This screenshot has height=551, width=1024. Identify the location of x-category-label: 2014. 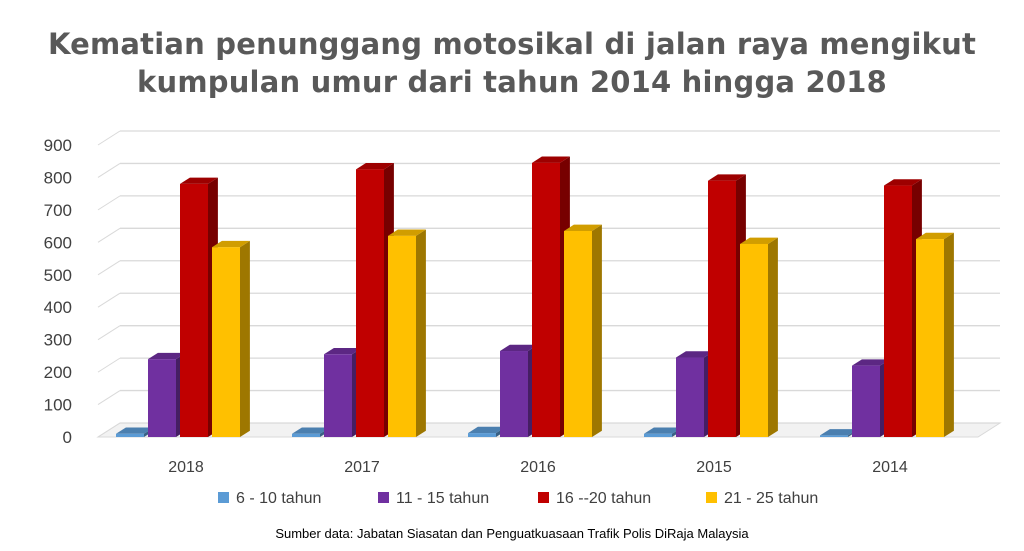
(890, 467).